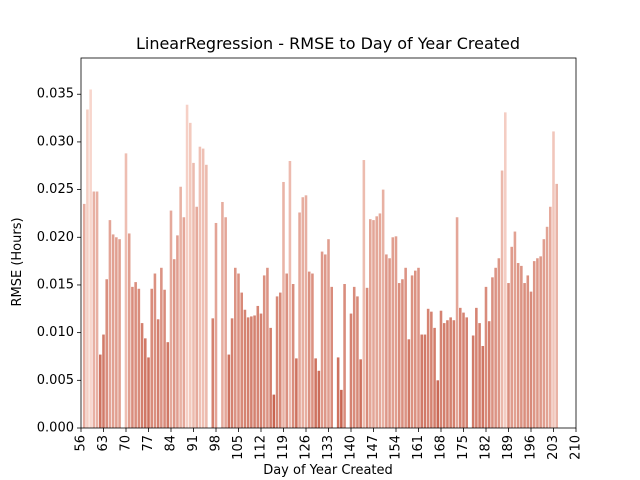  What do you see at coordinates (55, 189) in the screenshot?
I see `y-tick-label: 0.025` at bounding box center [55, 189].